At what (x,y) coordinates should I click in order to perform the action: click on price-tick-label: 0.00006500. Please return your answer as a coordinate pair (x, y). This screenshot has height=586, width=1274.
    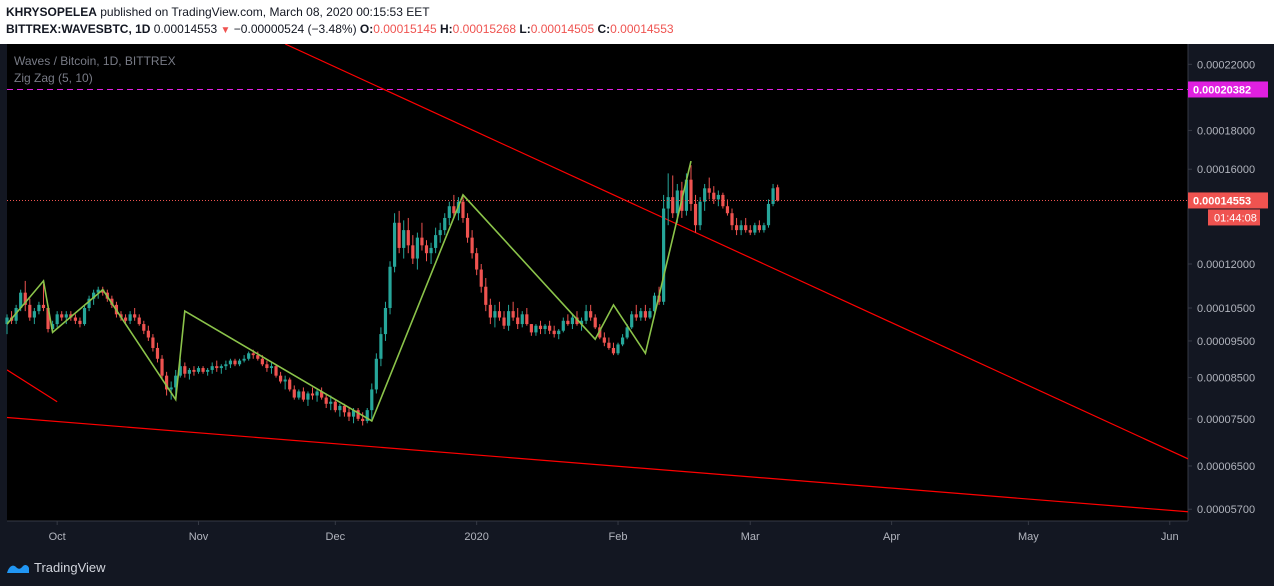
    Looking at the image, I should click on (1226, 467).